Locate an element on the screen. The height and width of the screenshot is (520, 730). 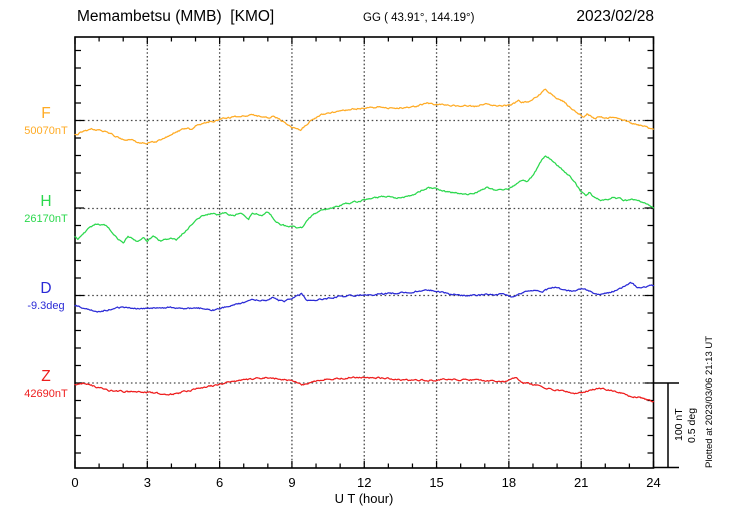
channel-letter-Z: Z is located at coordinates (46, 376).